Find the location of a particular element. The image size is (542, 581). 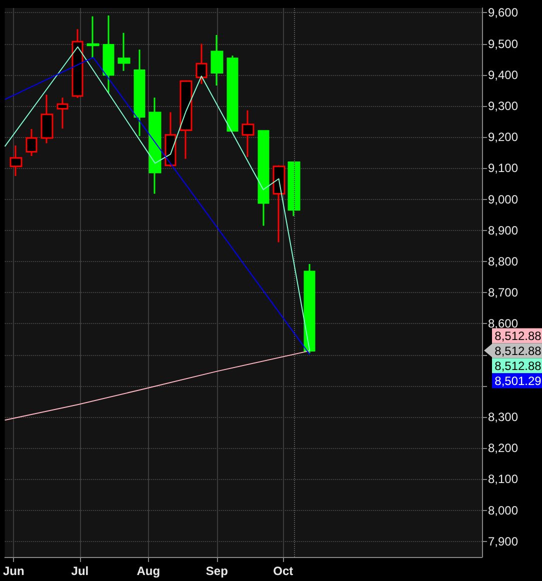

y-tick-label: 8,600 is located at coordinates (503, 323).